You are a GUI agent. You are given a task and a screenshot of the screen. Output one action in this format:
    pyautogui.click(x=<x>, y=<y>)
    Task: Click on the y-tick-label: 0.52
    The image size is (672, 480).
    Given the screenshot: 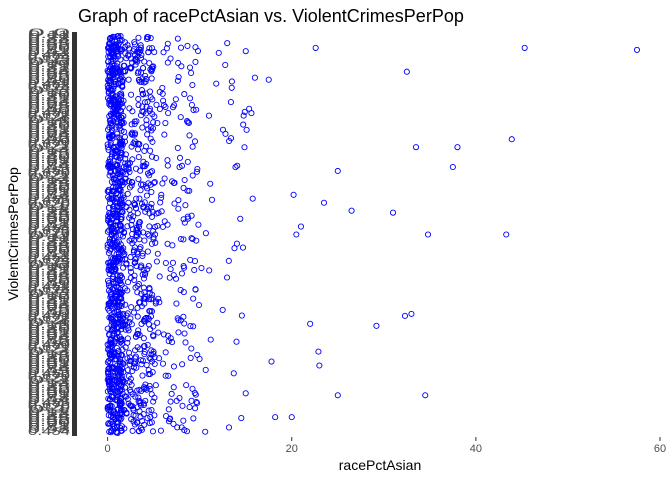 What is the action you would take?
    pyautogui.click(x=49, y=334)
    